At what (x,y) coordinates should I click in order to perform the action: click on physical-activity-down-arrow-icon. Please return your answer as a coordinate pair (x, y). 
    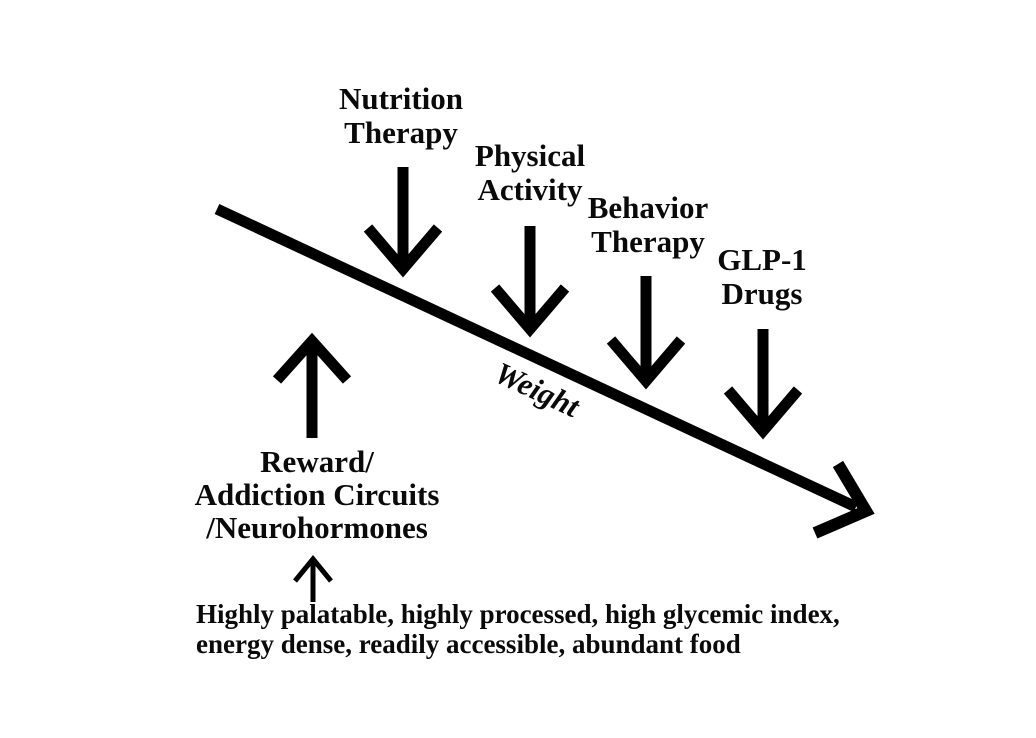
    Looking at the image, I should click on (530, 282).